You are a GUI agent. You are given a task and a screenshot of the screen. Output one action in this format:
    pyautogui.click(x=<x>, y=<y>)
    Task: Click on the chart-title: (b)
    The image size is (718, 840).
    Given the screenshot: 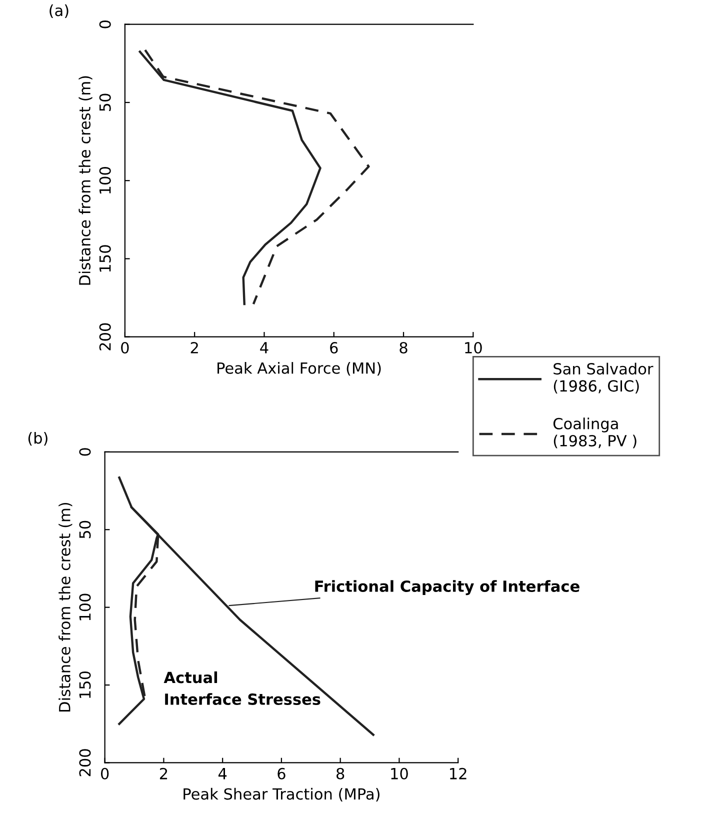 What is the action you would take?
    pyautogui.click(x=38, y=439)
    